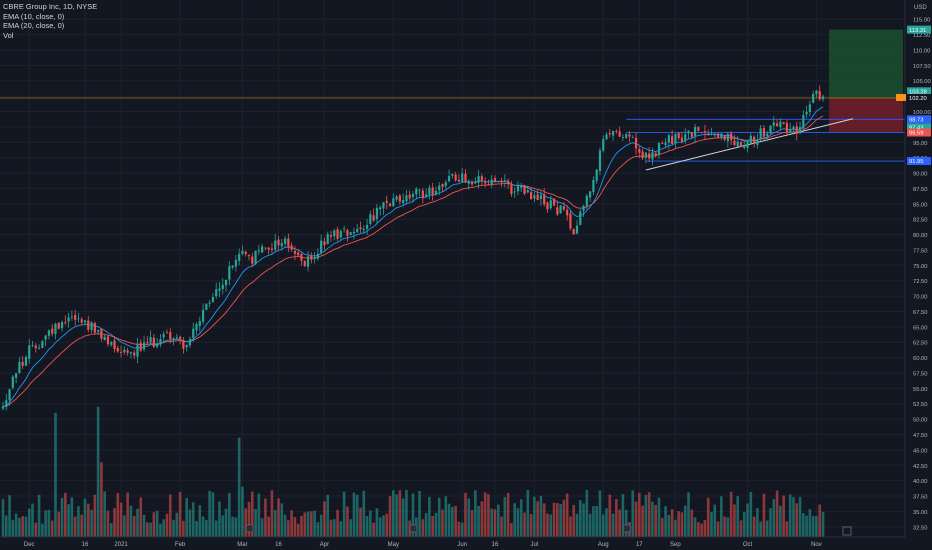 The image size is (932, 550). Describe the element at coordinates (920, 390) in the screenshot. I see `price-tick: 55.00` at that location.